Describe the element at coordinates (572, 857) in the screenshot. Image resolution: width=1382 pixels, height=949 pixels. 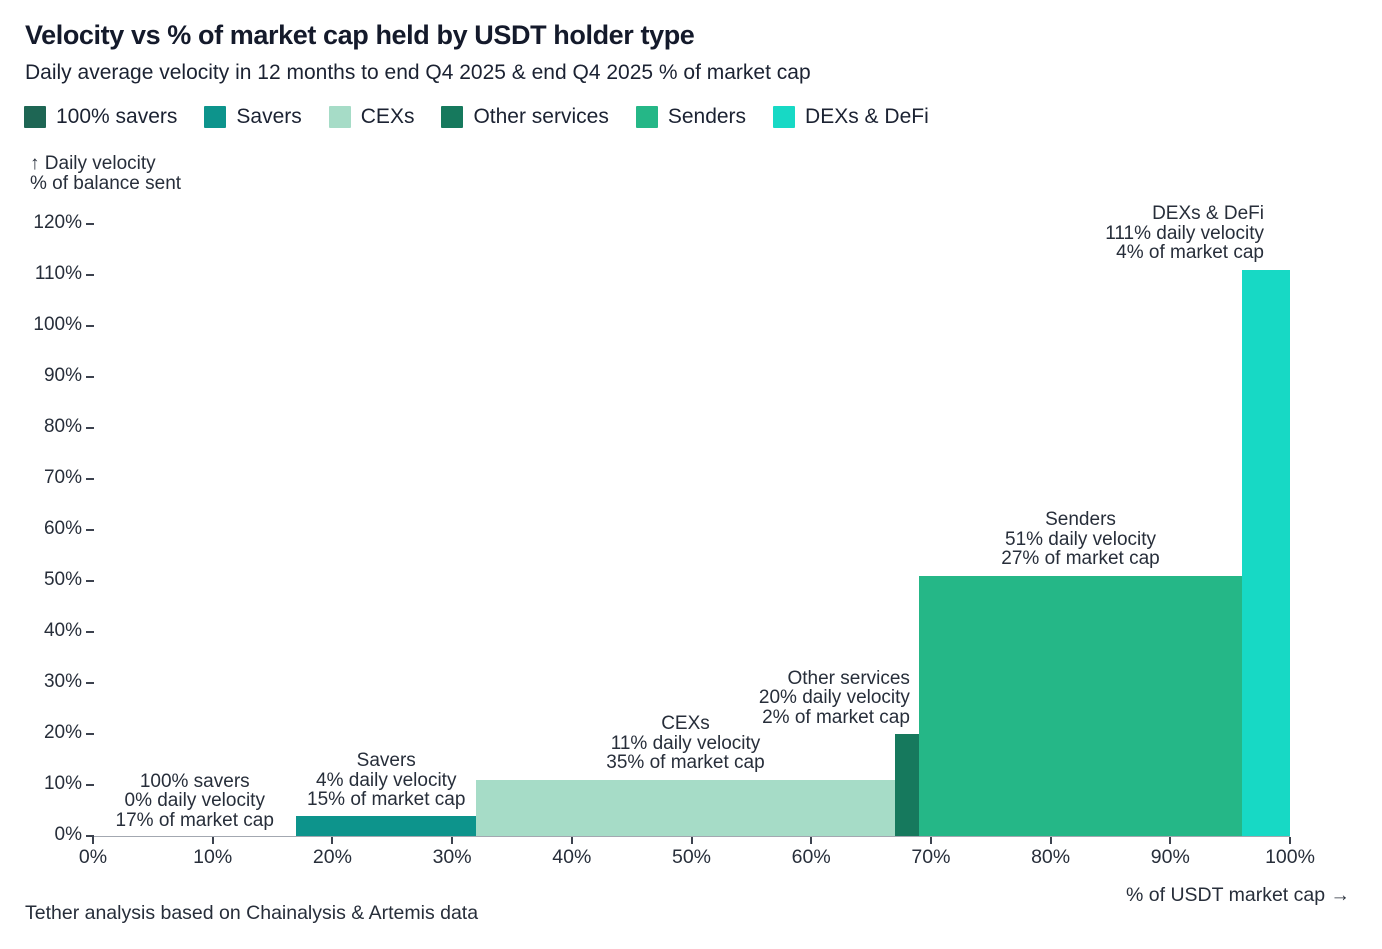
I see `x-tick-label: 40%` at that location.